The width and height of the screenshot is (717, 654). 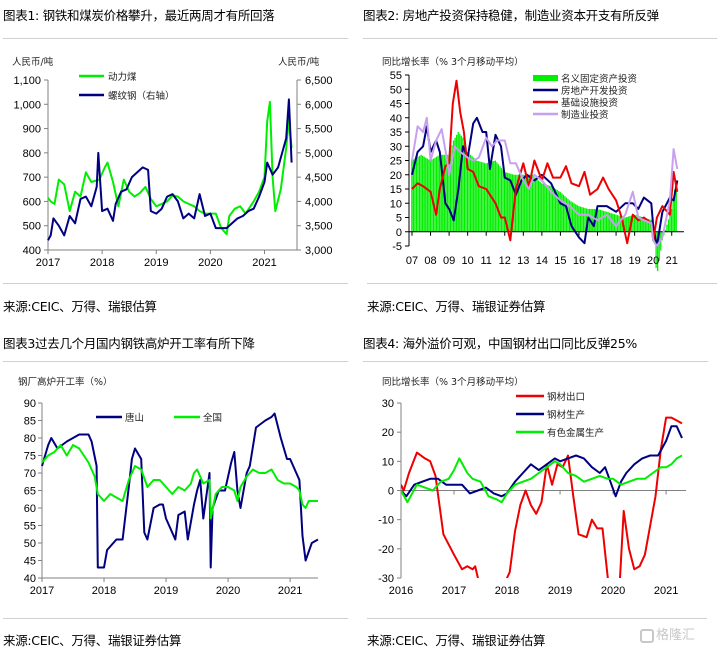 What do you see at coordinates (468, 261) in the screenshot?
I see `chart2-xtick-label: 10` at bounding box center [468, 261].